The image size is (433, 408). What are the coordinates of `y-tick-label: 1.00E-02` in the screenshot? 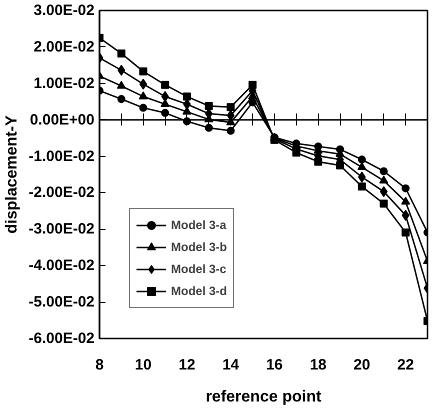 It's located at (64, 83).